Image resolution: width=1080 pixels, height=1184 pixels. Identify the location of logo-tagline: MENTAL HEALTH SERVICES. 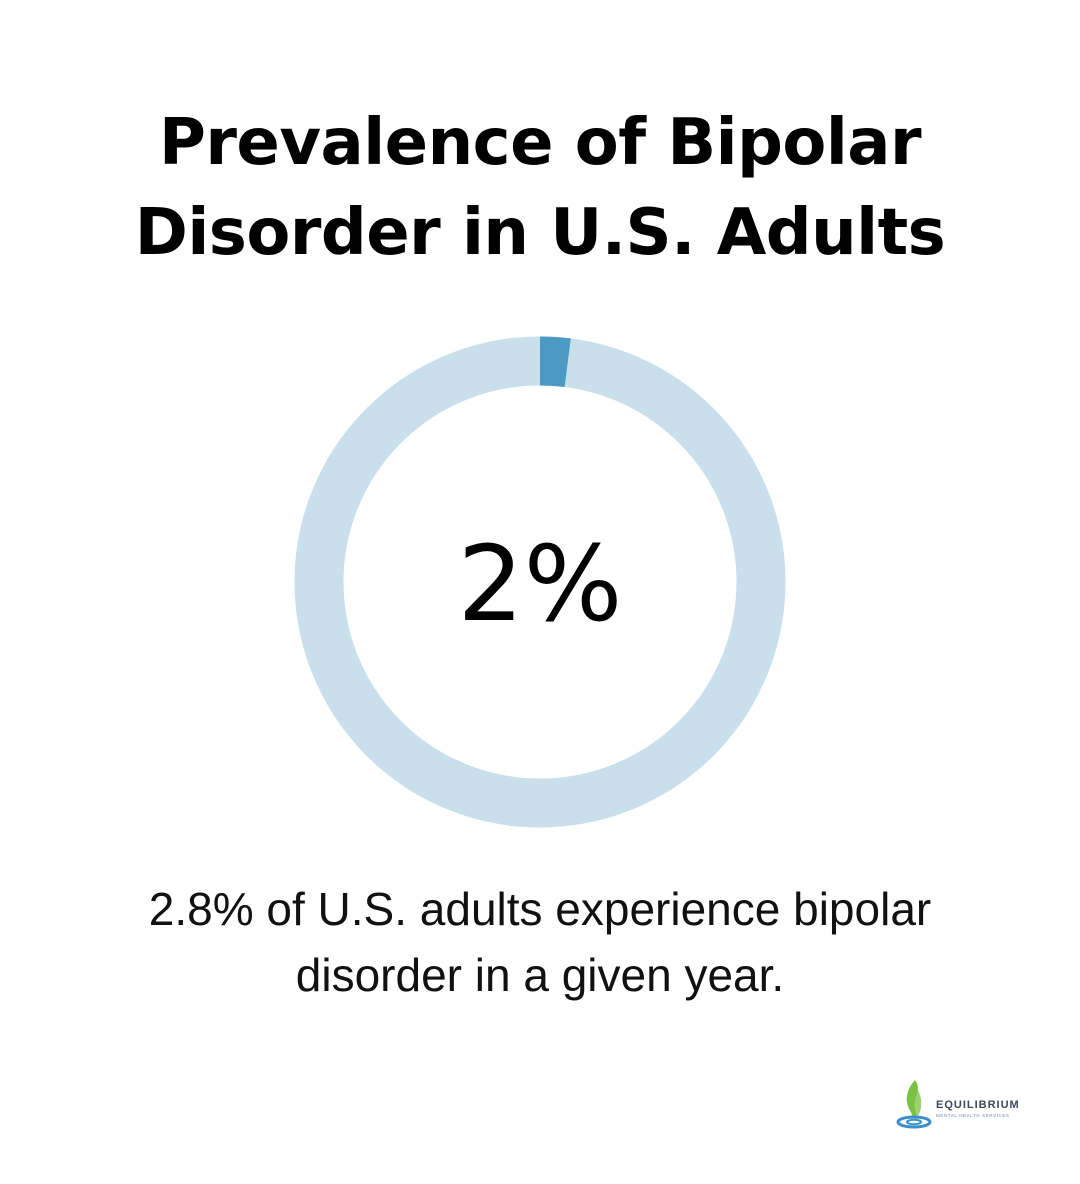
(973, 1115).